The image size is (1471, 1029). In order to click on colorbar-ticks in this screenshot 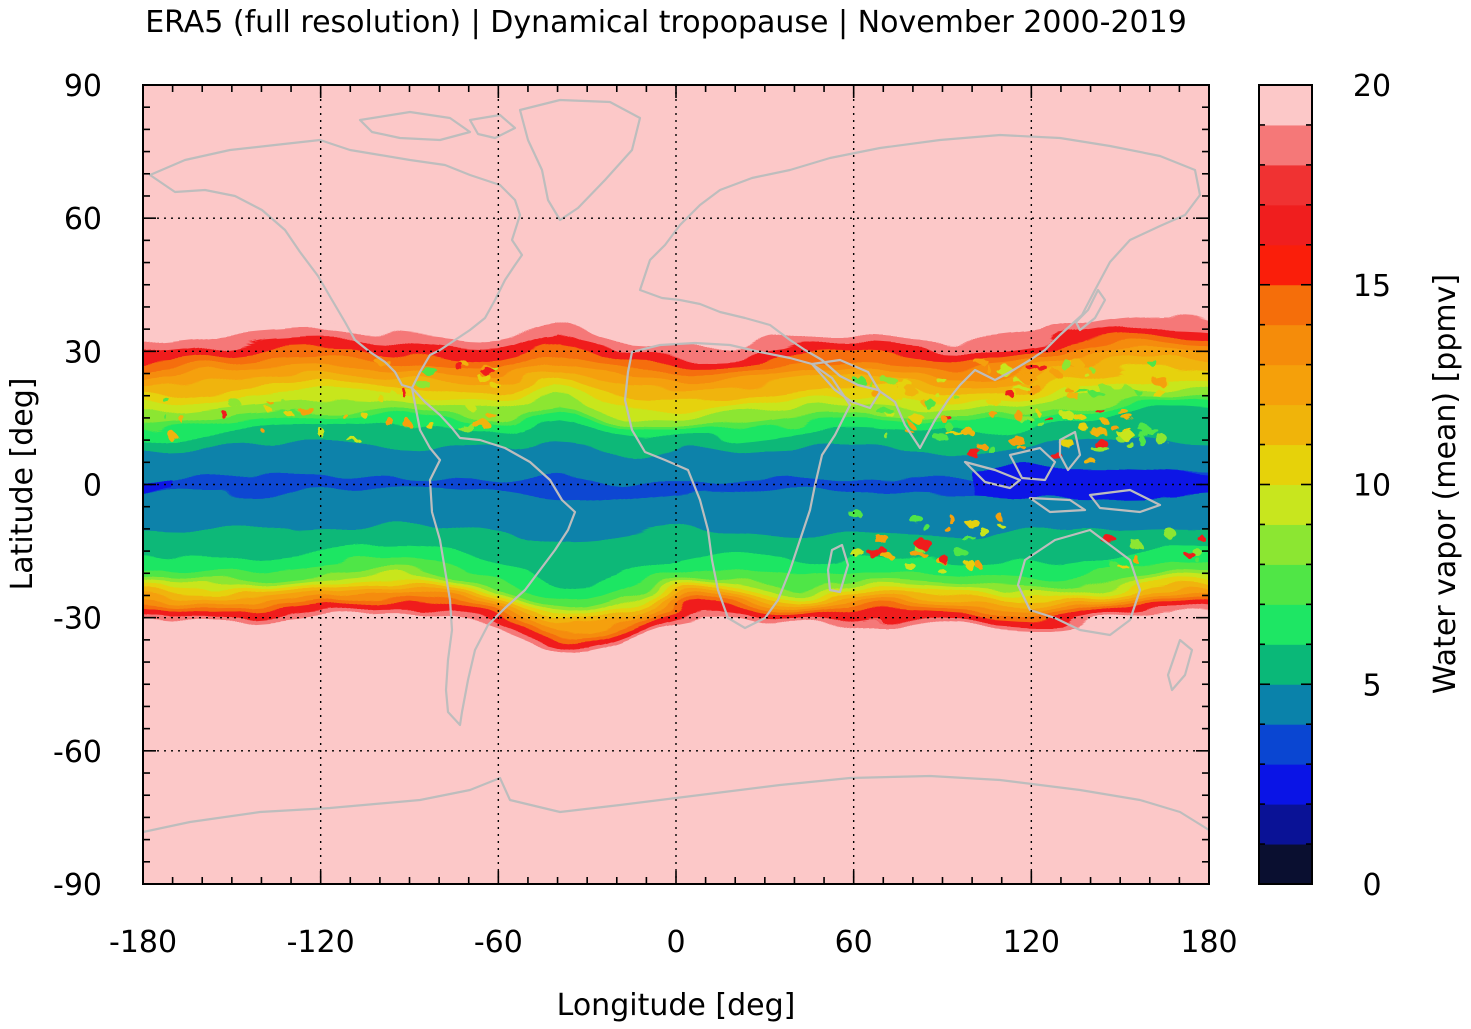, I will do `click(1285, 484)`.